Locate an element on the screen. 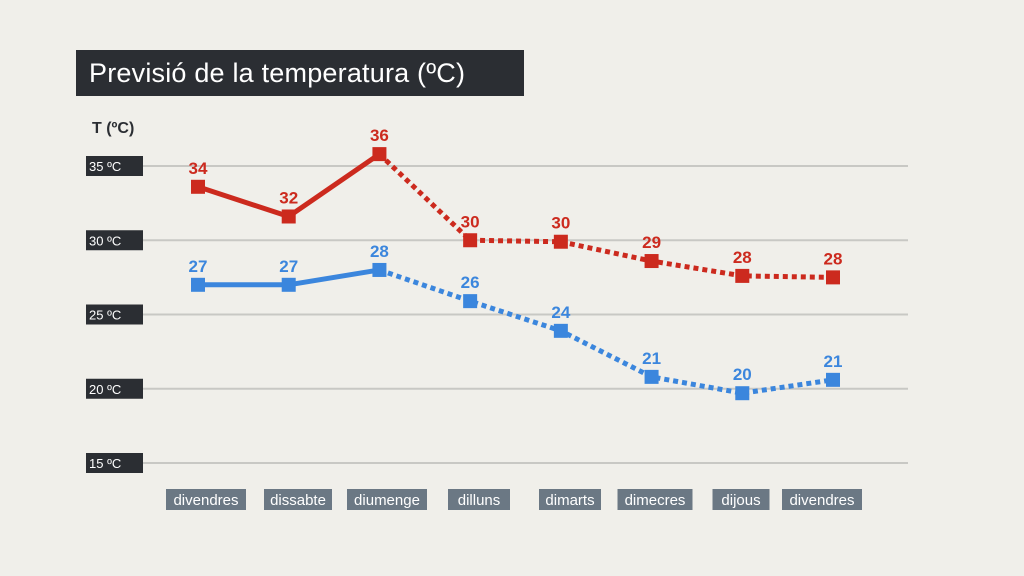  x-category-label: dimecres is located at coordinates (655, 500).